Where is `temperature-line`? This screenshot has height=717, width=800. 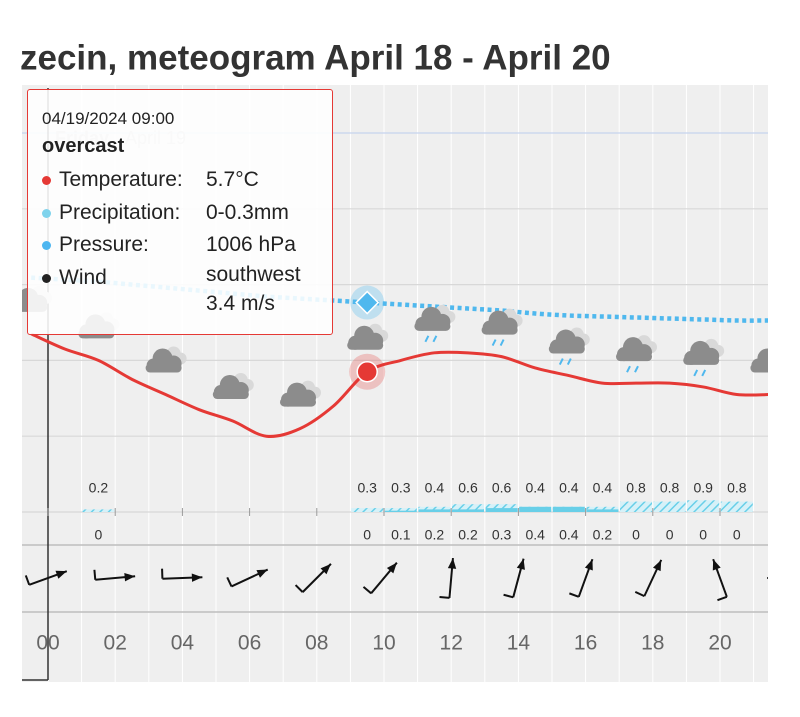 temperature-line is located at coordinates (399, 385).